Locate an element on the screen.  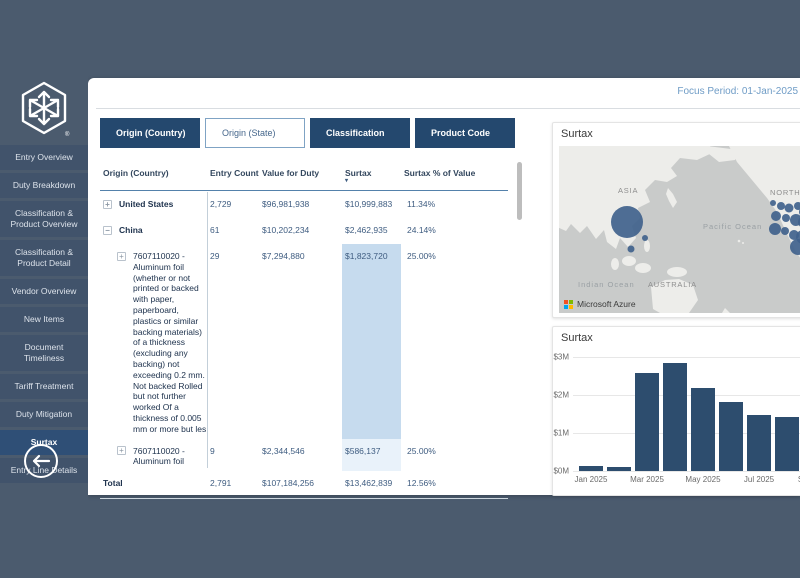
cell-entry_count: 61 is located at coordinates (215, 230).